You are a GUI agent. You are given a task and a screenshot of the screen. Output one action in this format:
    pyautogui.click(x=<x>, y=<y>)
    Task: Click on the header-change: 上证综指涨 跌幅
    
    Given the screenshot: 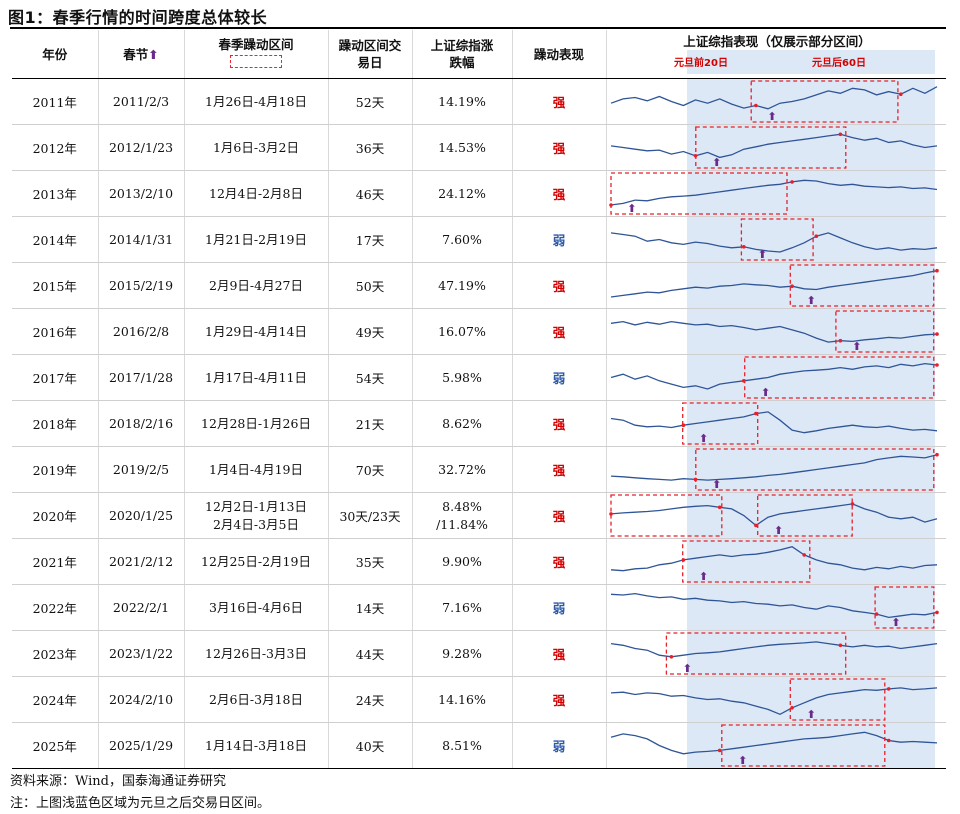 What is the action you would take?
    pyautogui.click(x=462, y=54)
    